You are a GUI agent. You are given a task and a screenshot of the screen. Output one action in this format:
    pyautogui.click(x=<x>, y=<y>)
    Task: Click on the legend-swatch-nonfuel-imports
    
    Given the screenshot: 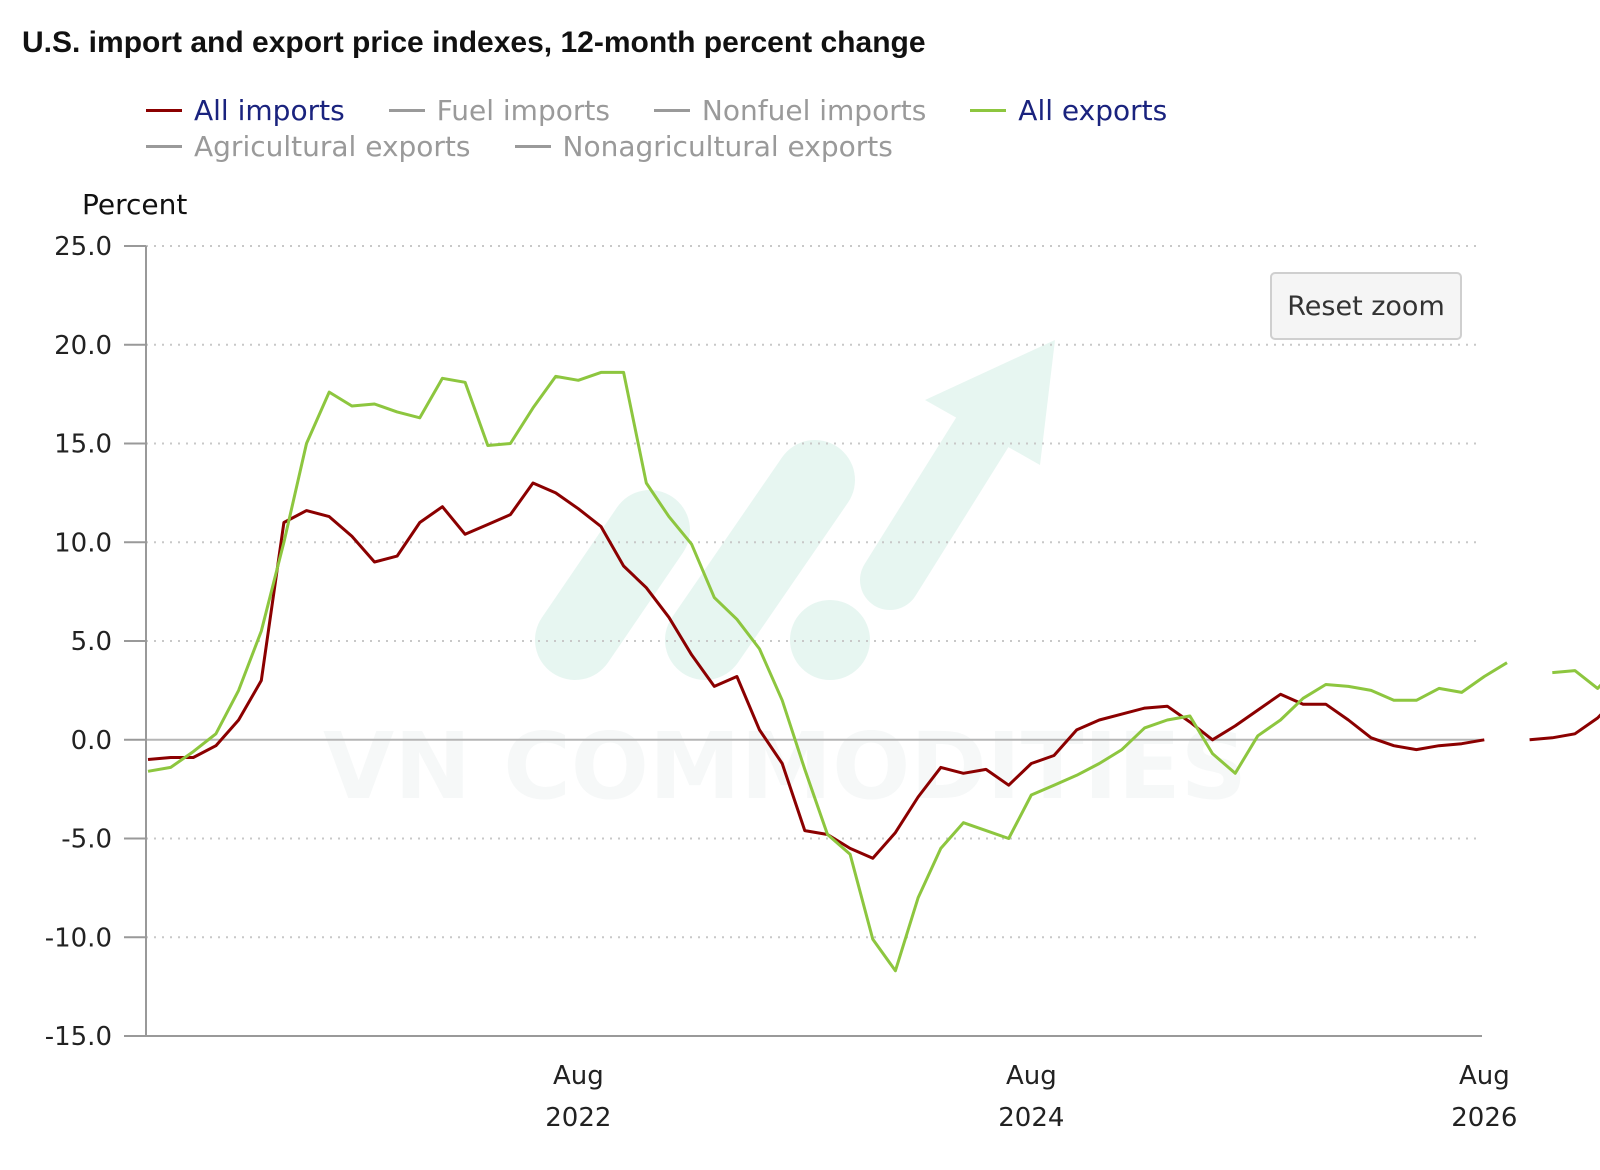 What is the action you would take?
    pyautogui.click(x=671, y=110)
    